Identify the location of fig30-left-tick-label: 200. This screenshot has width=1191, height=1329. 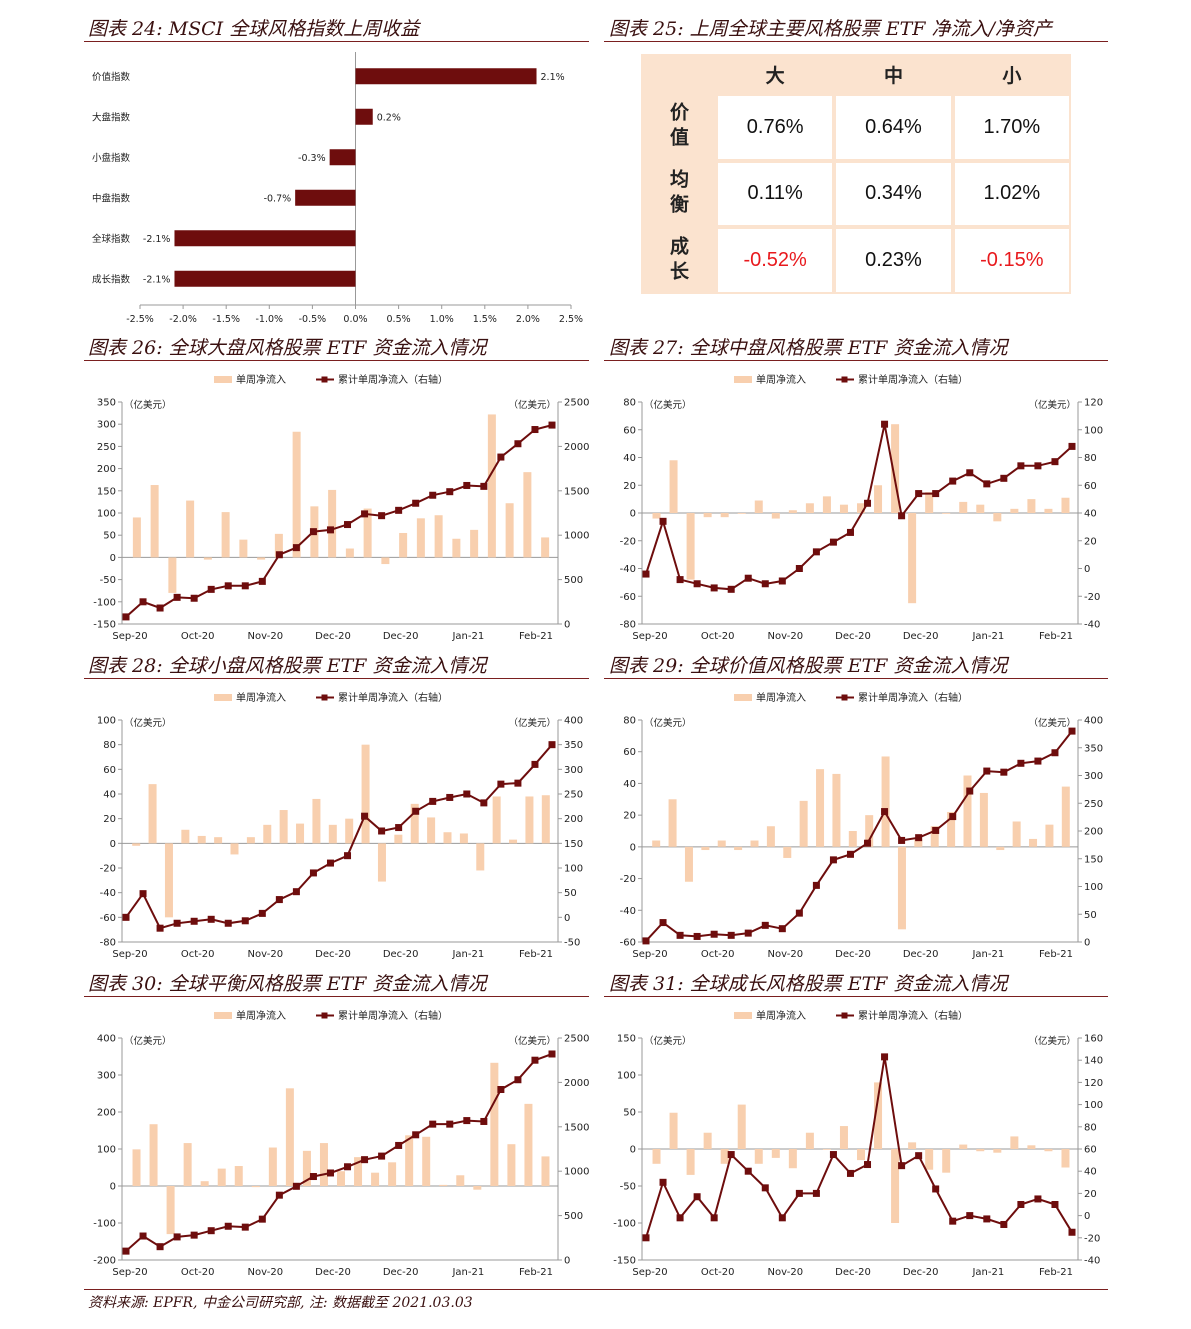
(106, 1113).